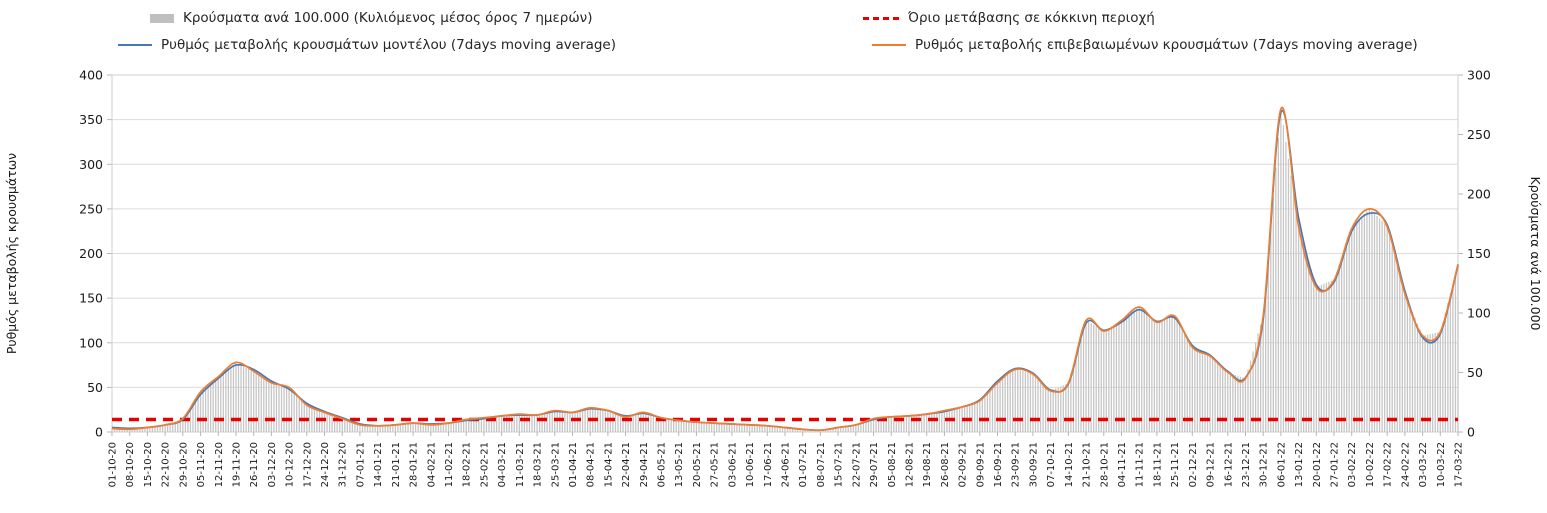  I want to click on svg-text: 02-09-21, so click(963, 464).